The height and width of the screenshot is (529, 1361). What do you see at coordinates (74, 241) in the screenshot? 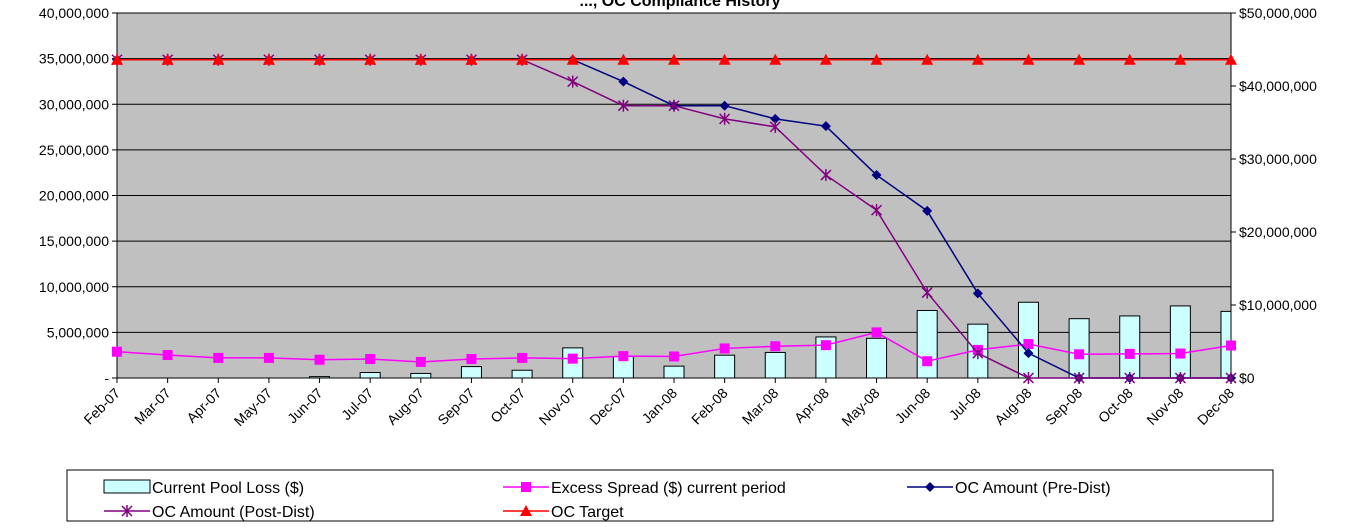
I see `left-tick-label: 15,000,000` at bounding box center [74, 241].